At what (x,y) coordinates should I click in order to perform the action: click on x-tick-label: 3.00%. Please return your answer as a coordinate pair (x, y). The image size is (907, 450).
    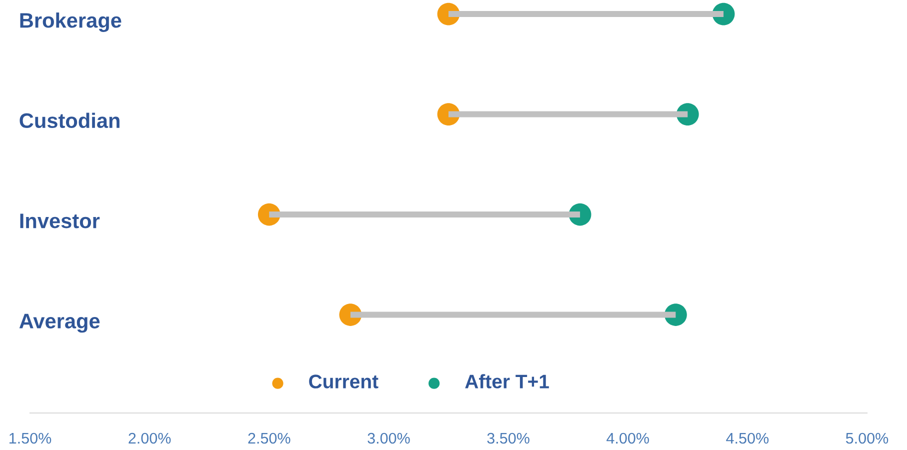
    Looking at the image, I should click on (389, 438).